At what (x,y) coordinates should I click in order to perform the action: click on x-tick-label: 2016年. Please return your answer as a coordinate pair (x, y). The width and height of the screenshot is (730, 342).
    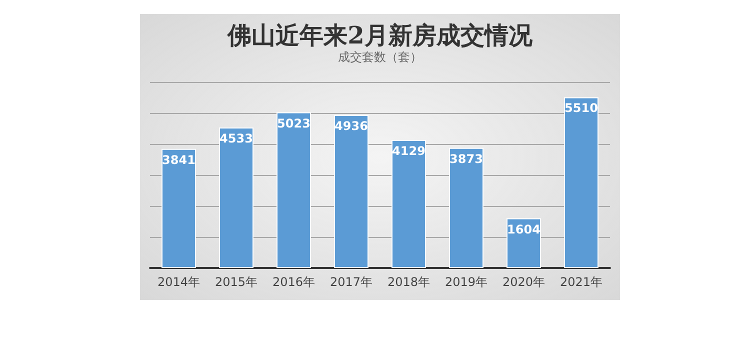
    Looking at the image, I should click on (294, 282).